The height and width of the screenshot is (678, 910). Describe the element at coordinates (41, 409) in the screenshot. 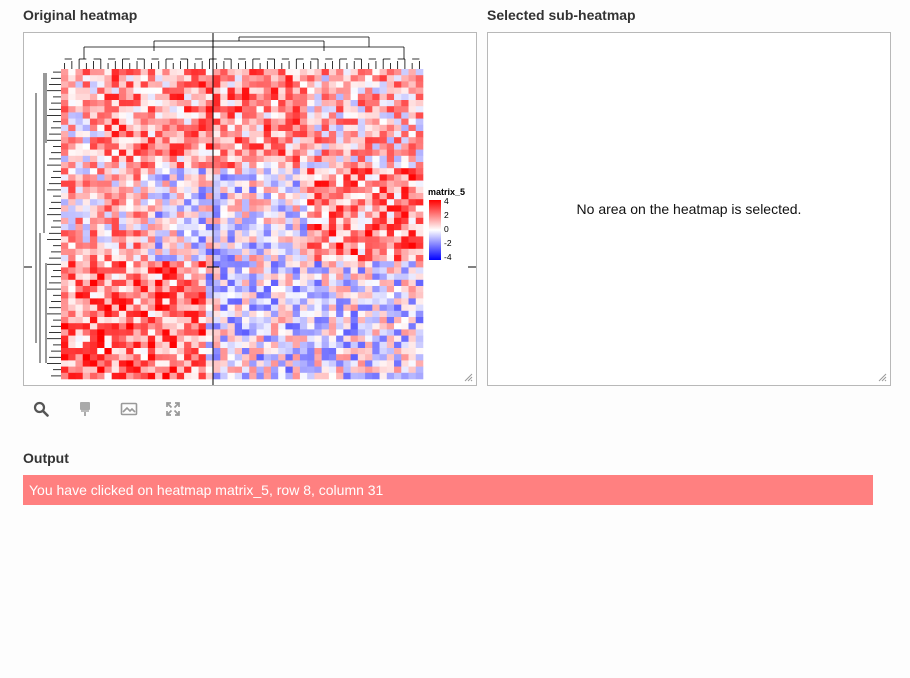

I see `search-button` at that location.